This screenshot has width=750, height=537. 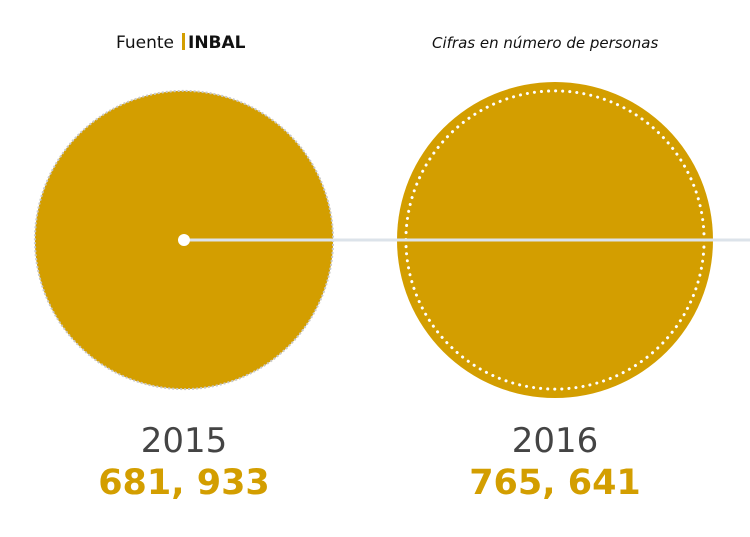 What do you see at coordinates (555, 441) in the screenshot?
I see `year-label-2016: 2016` at bounding box center [555, 441].